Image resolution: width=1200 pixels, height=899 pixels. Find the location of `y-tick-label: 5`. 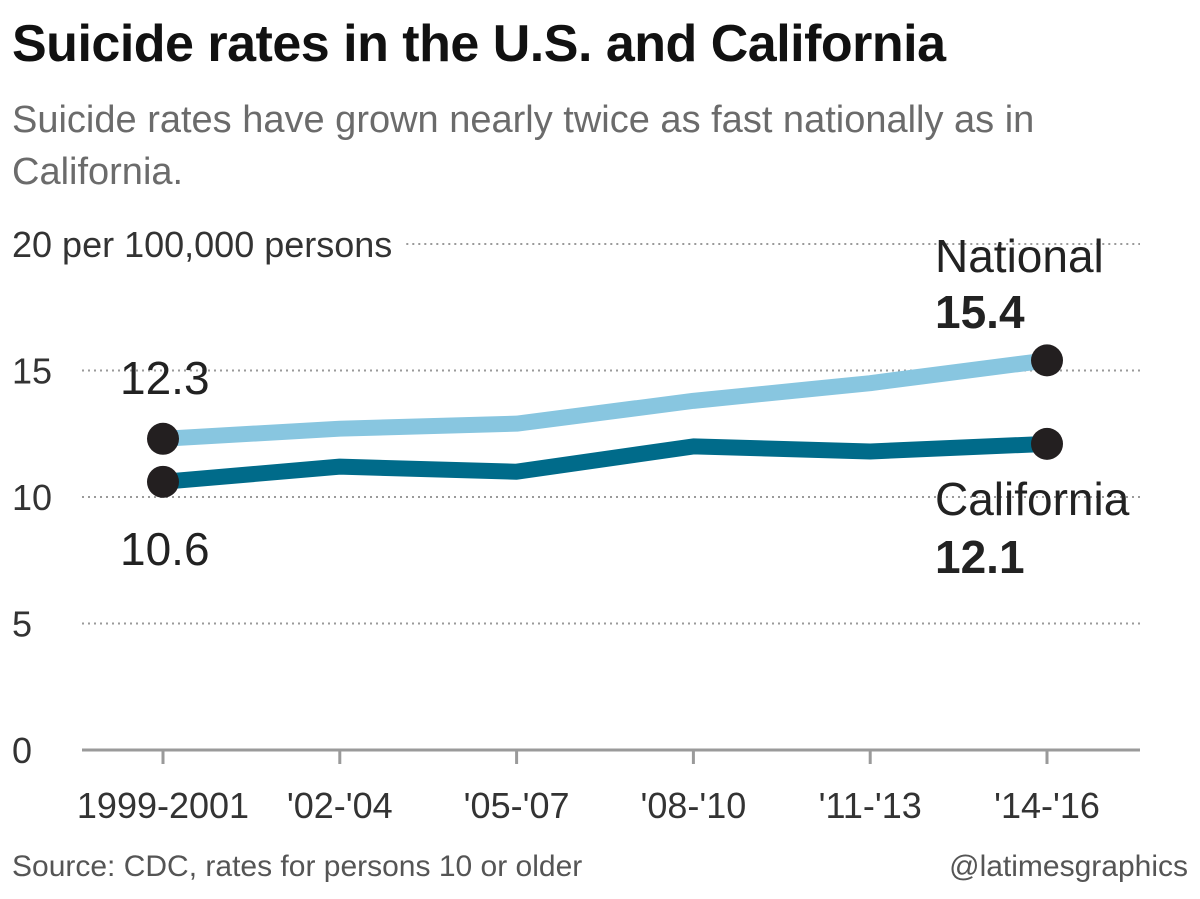

y-tick-label: 5 is located at coordinates (22, 624).